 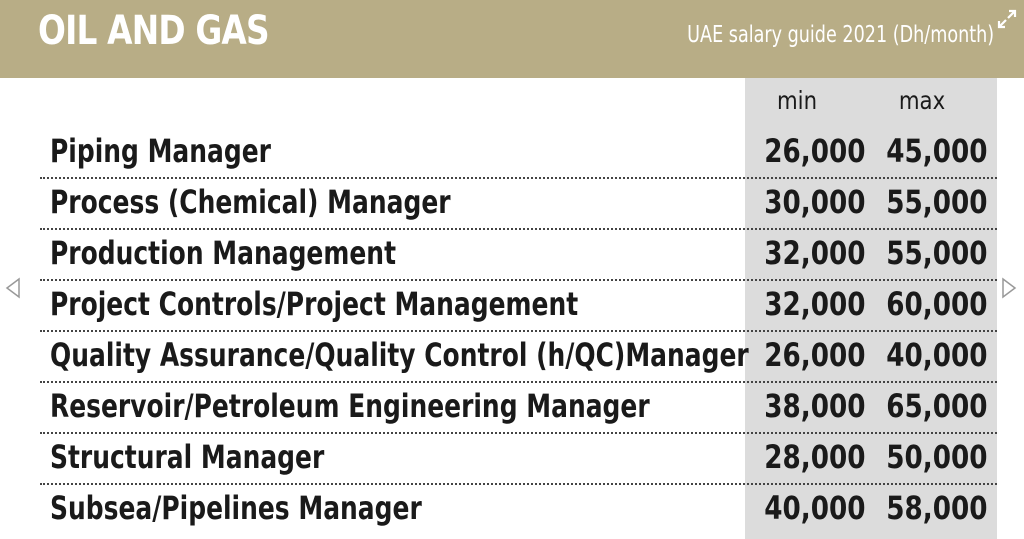 I want to click on max-salary: 60,000, so click(x=936, y=304).